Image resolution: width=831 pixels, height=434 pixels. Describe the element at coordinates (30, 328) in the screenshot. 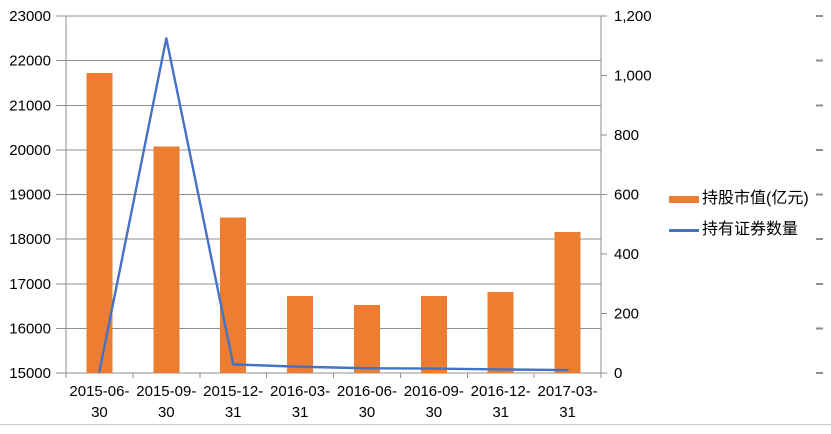

I see `left-axis-label: 16000` at that location.